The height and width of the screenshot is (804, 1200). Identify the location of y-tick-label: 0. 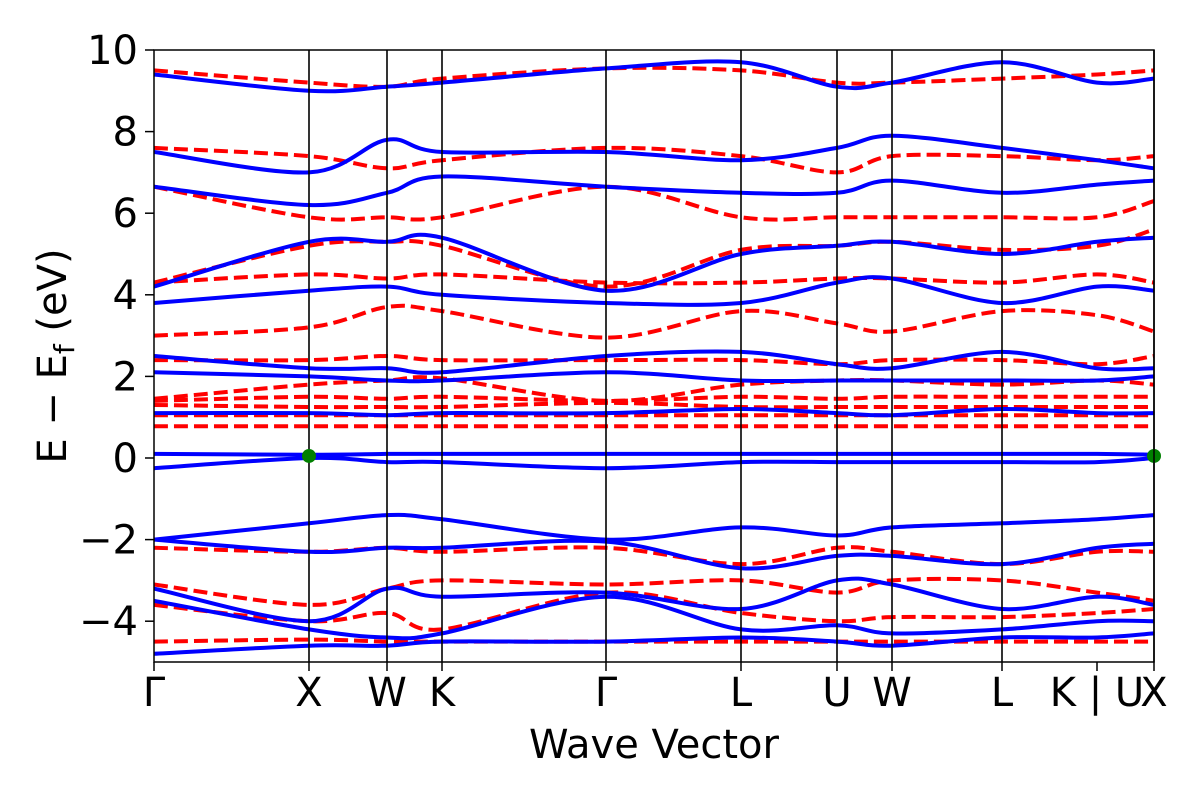
(125, 459).